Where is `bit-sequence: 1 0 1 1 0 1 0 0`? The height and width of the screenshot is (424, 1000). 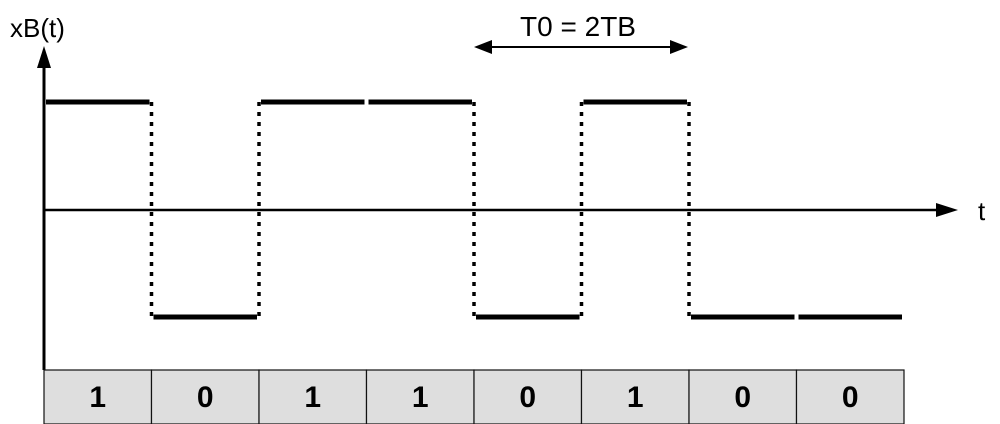 bit-sequence: 1 0 1 1 0 1 0 0 is located at coordinates (474, 396).